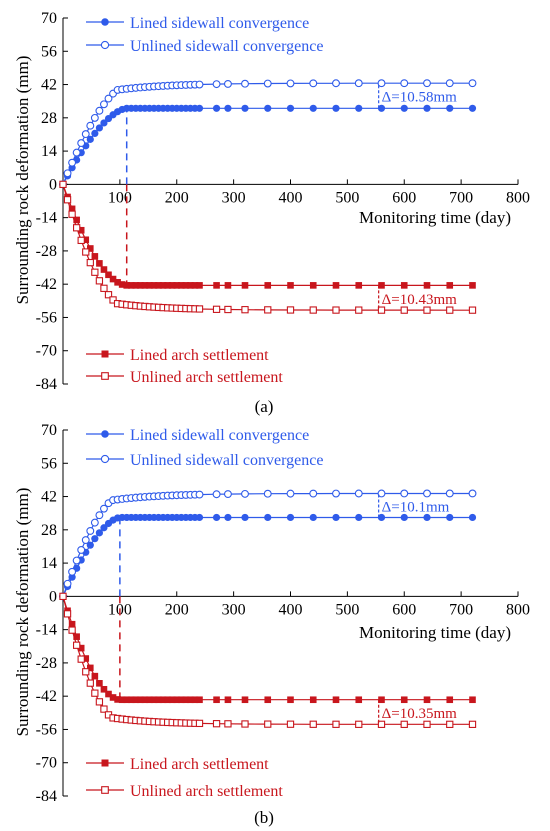 This screenshot has height=831, width=550. I want to click on x-tick-label: 300, so click(234, 197).